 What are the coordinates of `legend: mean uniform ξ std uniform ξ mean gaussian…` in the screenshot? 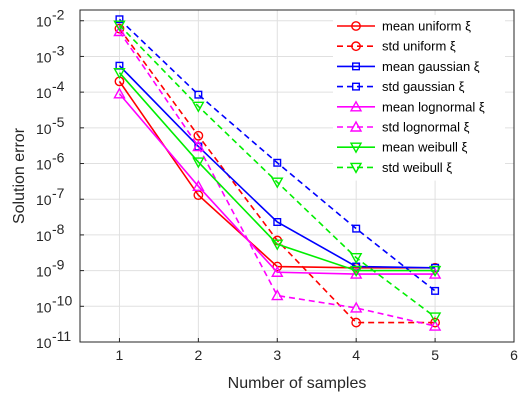 It's located at (419, 98).